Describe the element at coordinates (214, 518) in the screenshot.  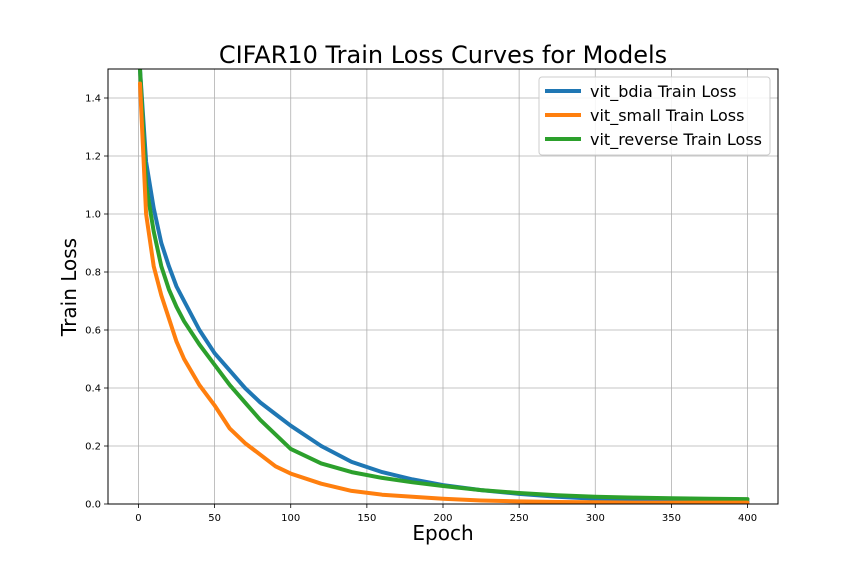
I see `x-tick-label: 50` at that location.